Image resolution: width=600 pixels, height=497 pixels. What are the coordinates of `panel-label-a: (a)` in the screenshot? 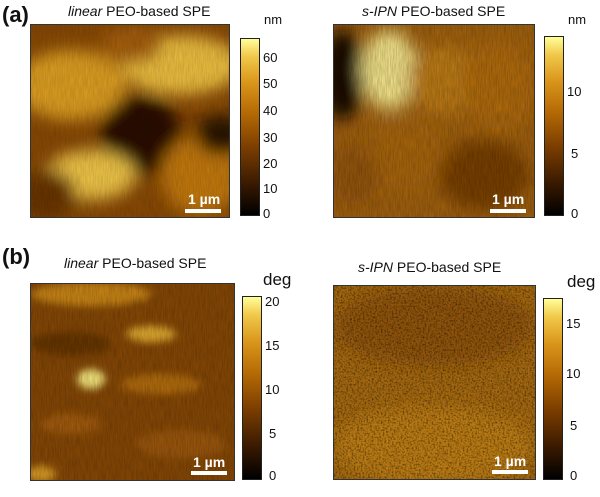 It's located at (15, 14).